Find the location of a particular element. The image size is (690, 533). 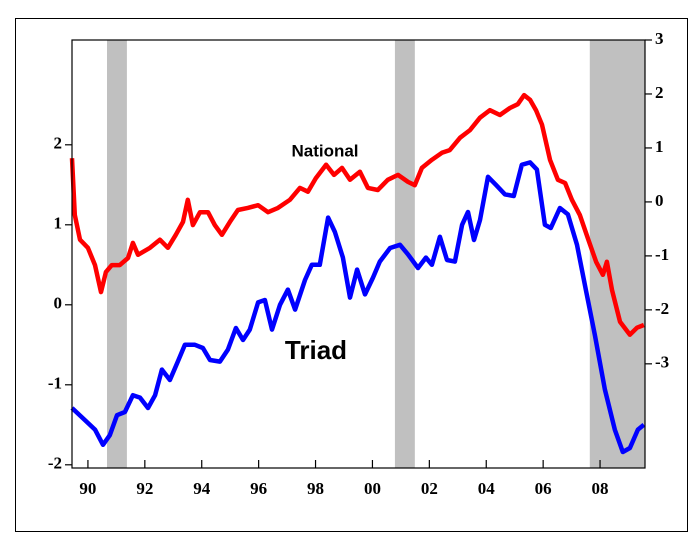

y2-tick-label: 1 is located at coordinates (659, 146).